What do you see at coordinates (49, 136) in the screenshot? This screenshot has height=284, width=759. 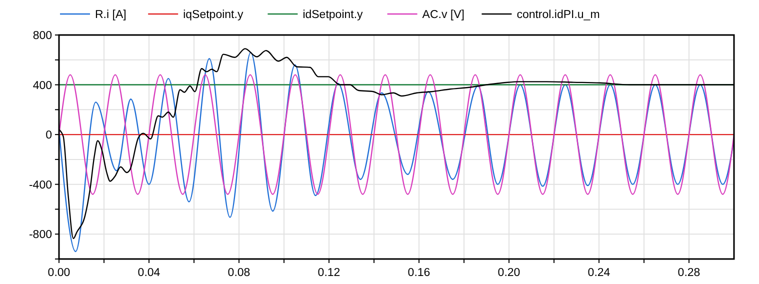 I see `y-tick-label: 0` at bounding box center [49, 136].